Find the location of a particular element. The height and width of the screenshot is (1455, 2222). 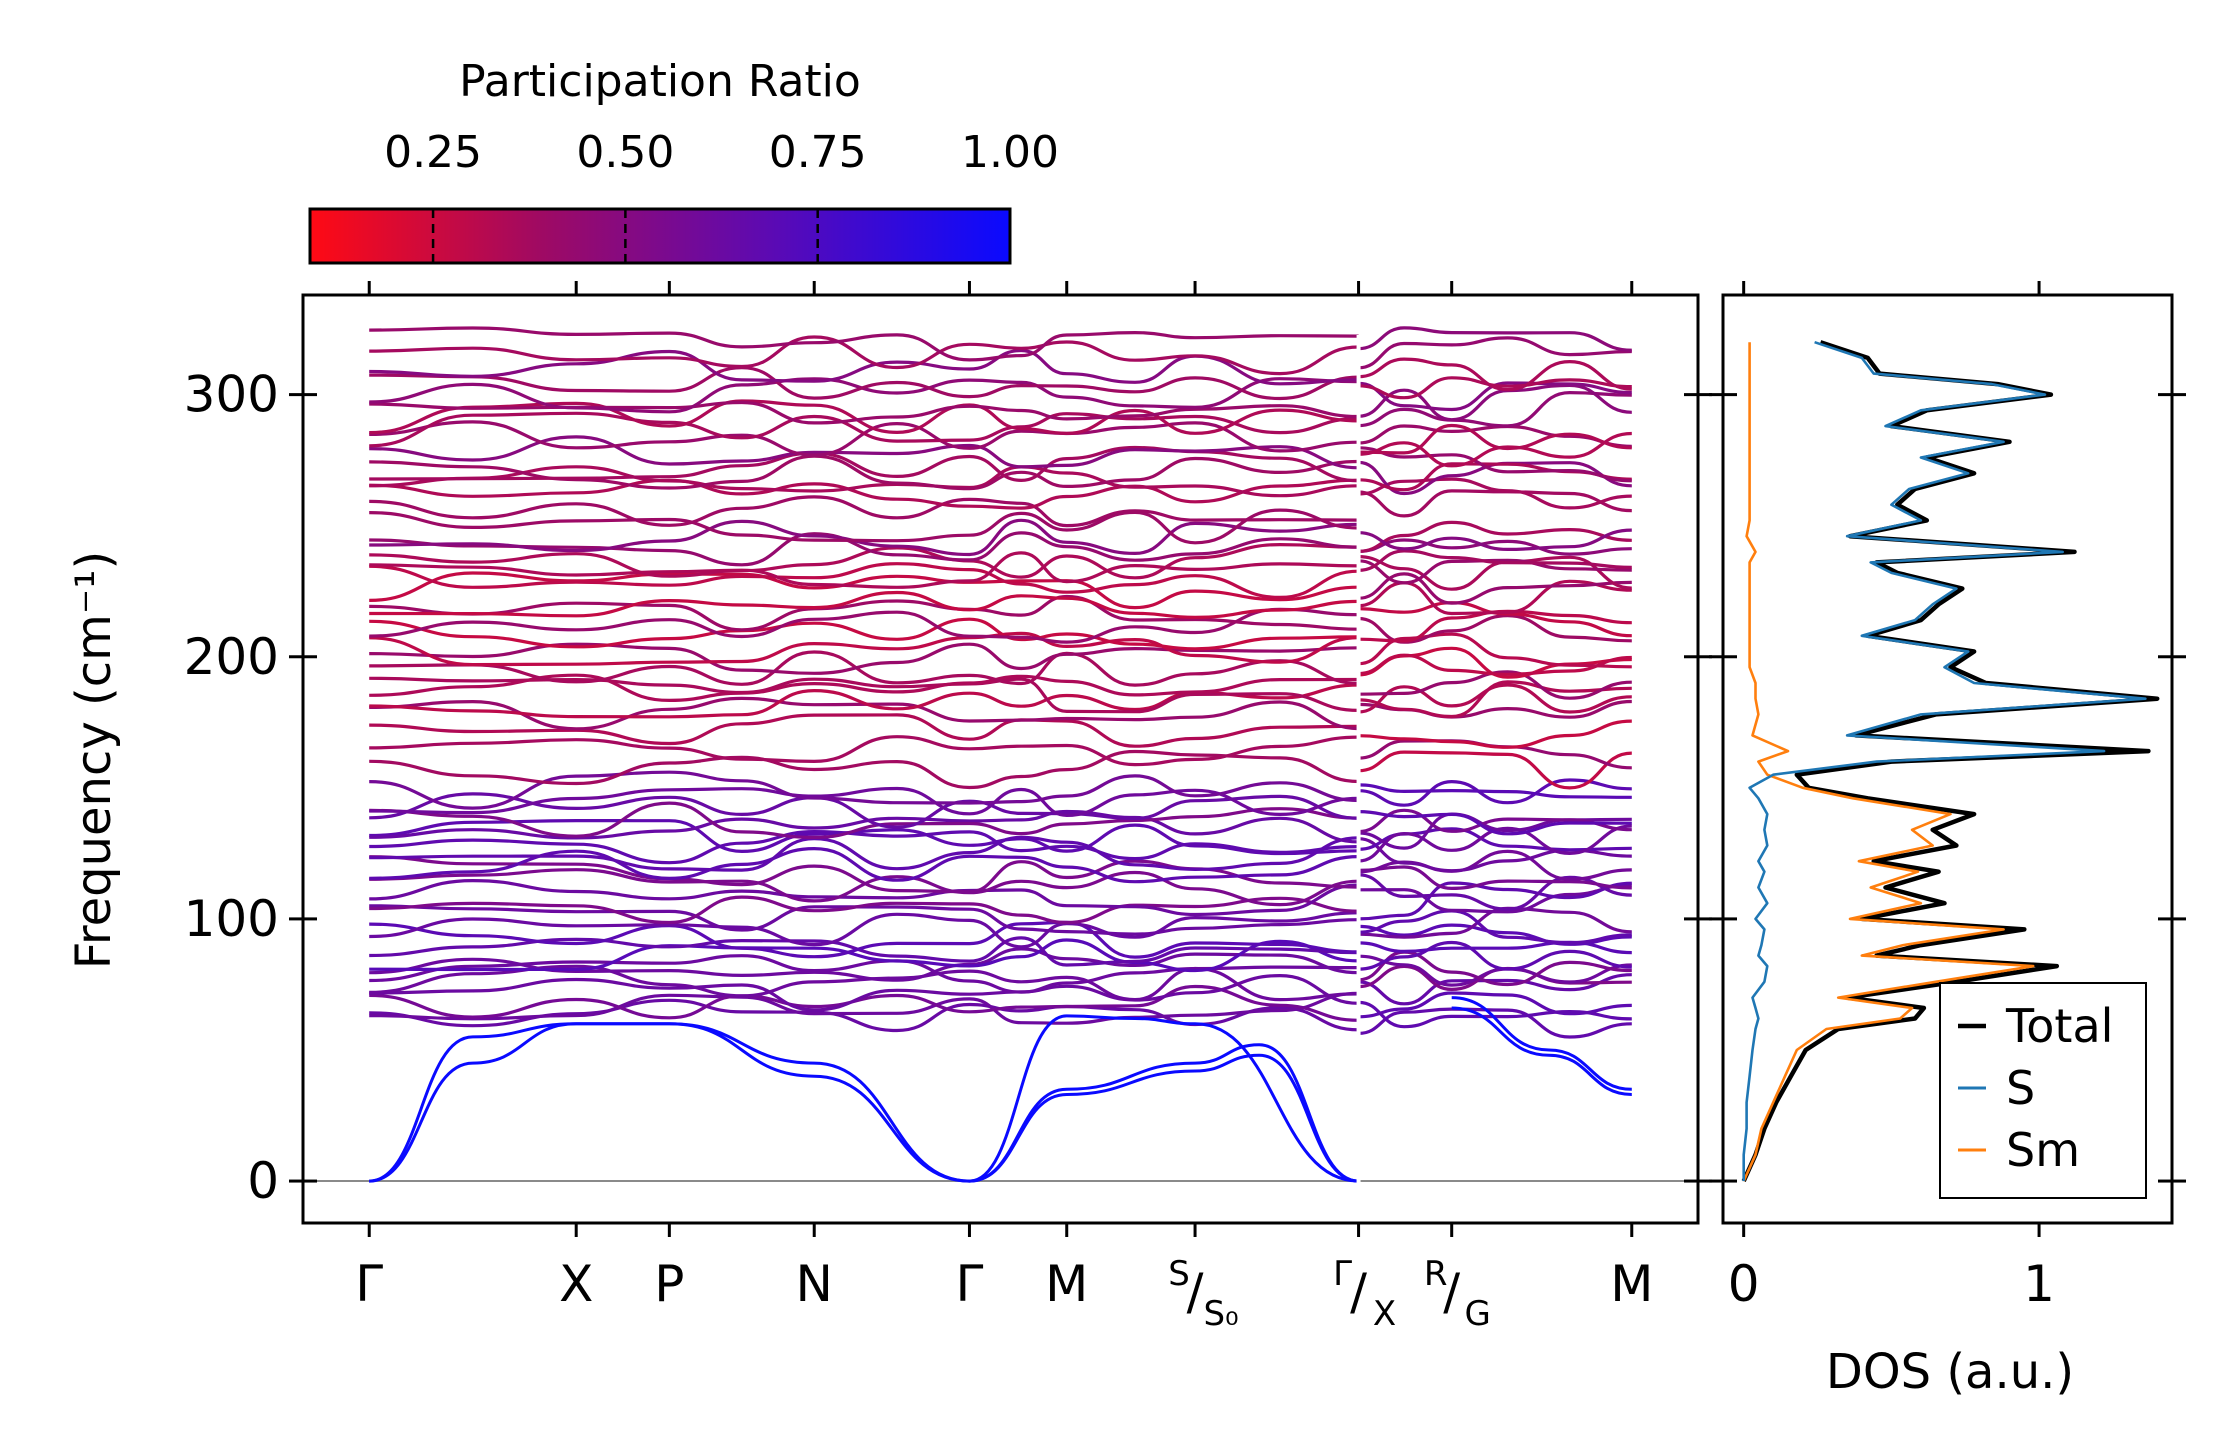

k-point-label-bottom: X is located at coordinates (1384, 1314).